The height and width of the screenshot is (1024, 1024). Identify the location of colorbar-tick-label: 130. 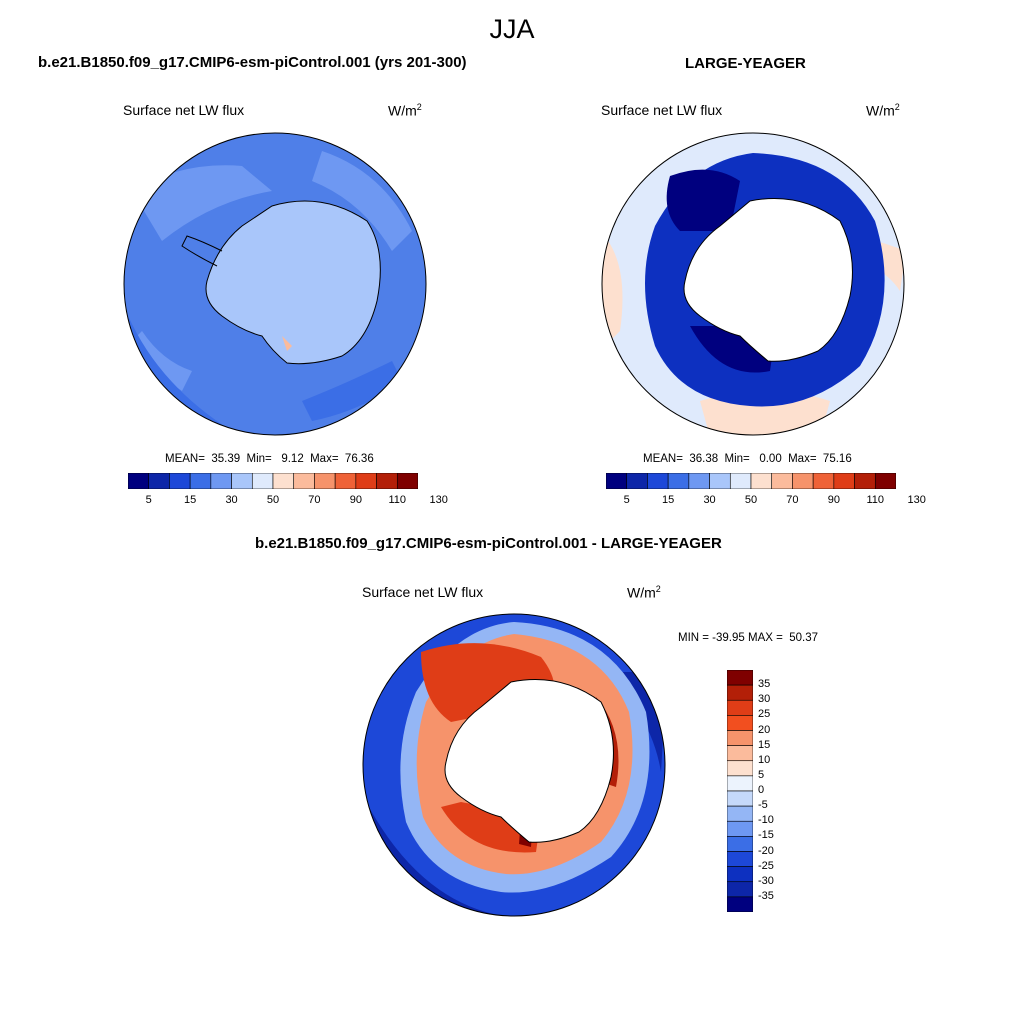
(916, 500).